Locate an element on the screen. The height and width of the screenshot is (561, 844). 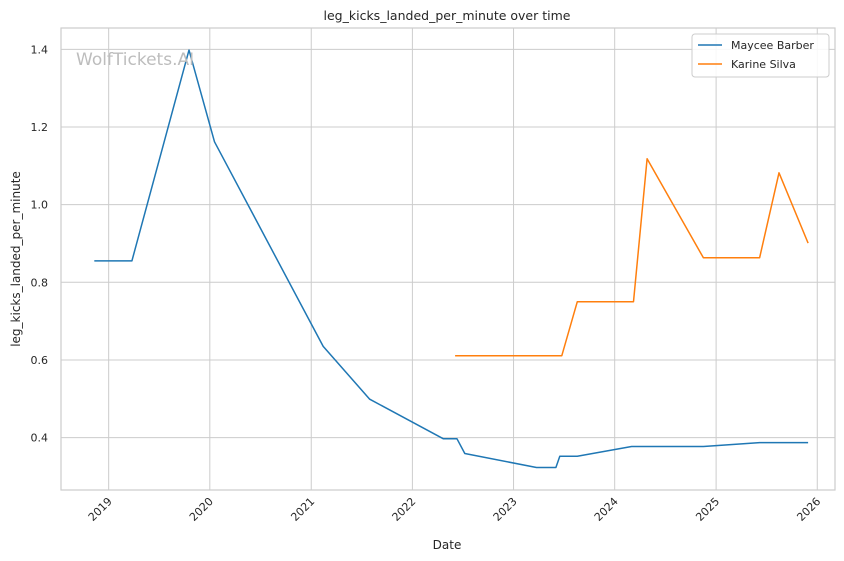
x-tick-label: 2019 is located at coordinates (100, 509).